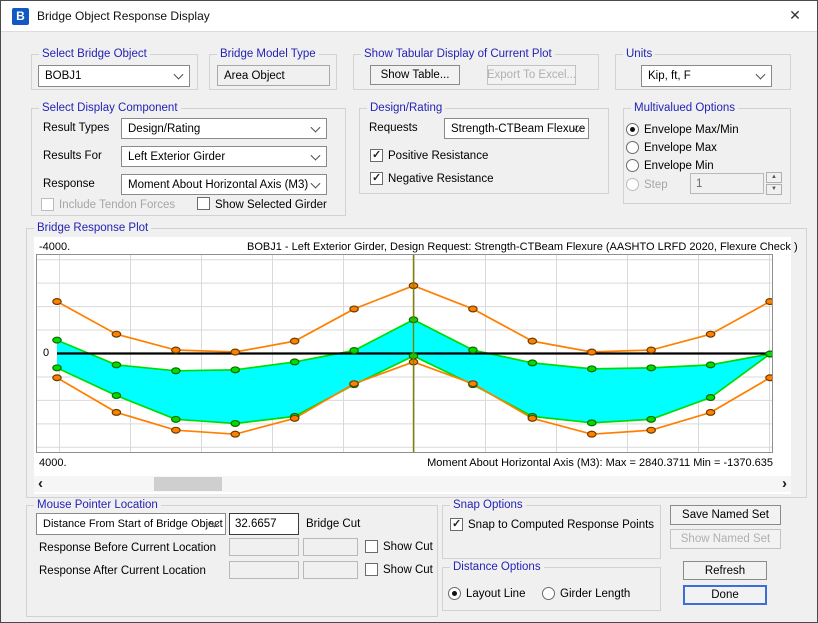  I want to click on select-display-component-label: Select Display Component, so click(110, 108).